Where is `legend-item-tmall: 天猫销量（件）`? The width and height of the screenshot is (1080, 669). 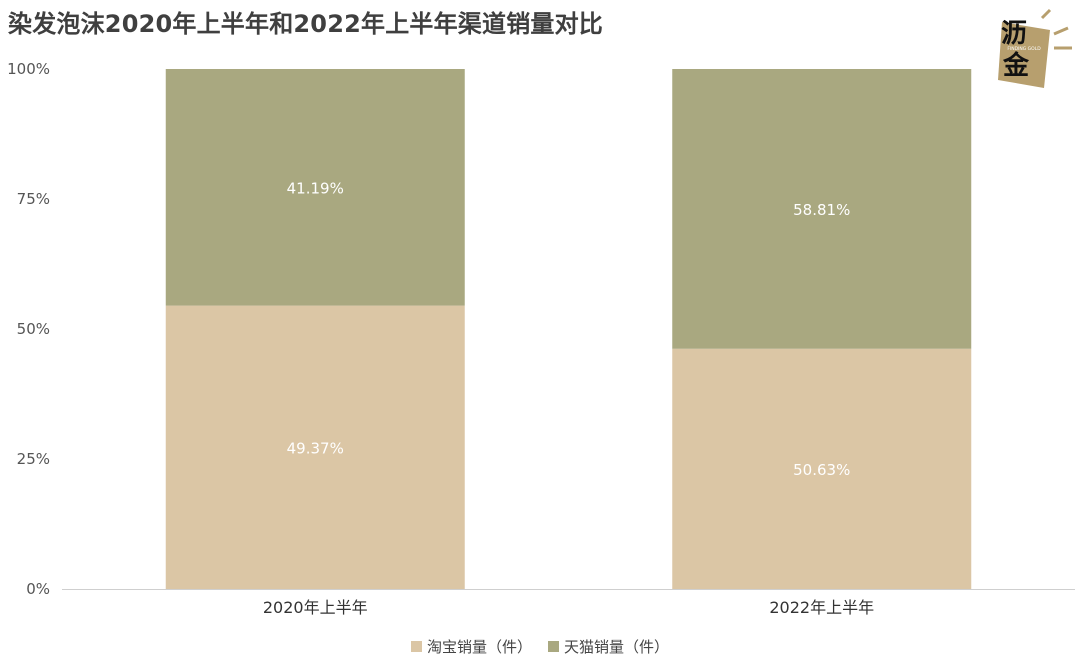 legend-item-tmall: 天猫销量（件） is located at coordinates (608, 646).